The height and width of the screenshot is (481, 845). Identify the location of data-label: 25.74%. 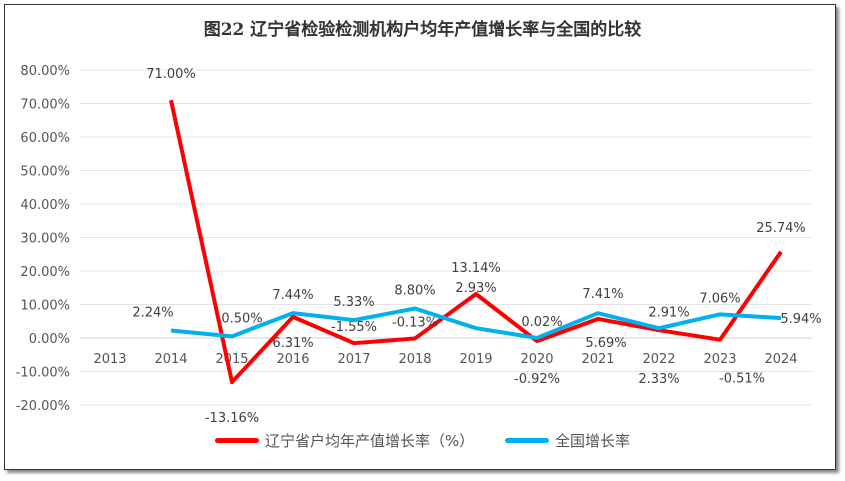
(781, 228).